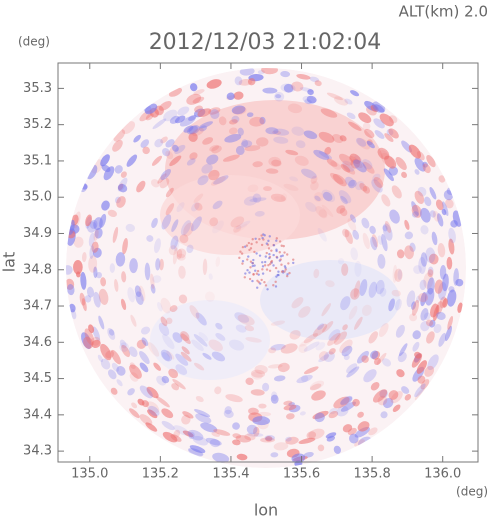 The width and height of the screenshot is (491, 521). I want to click on y-tick-label: 34.4, so click(37, 414).